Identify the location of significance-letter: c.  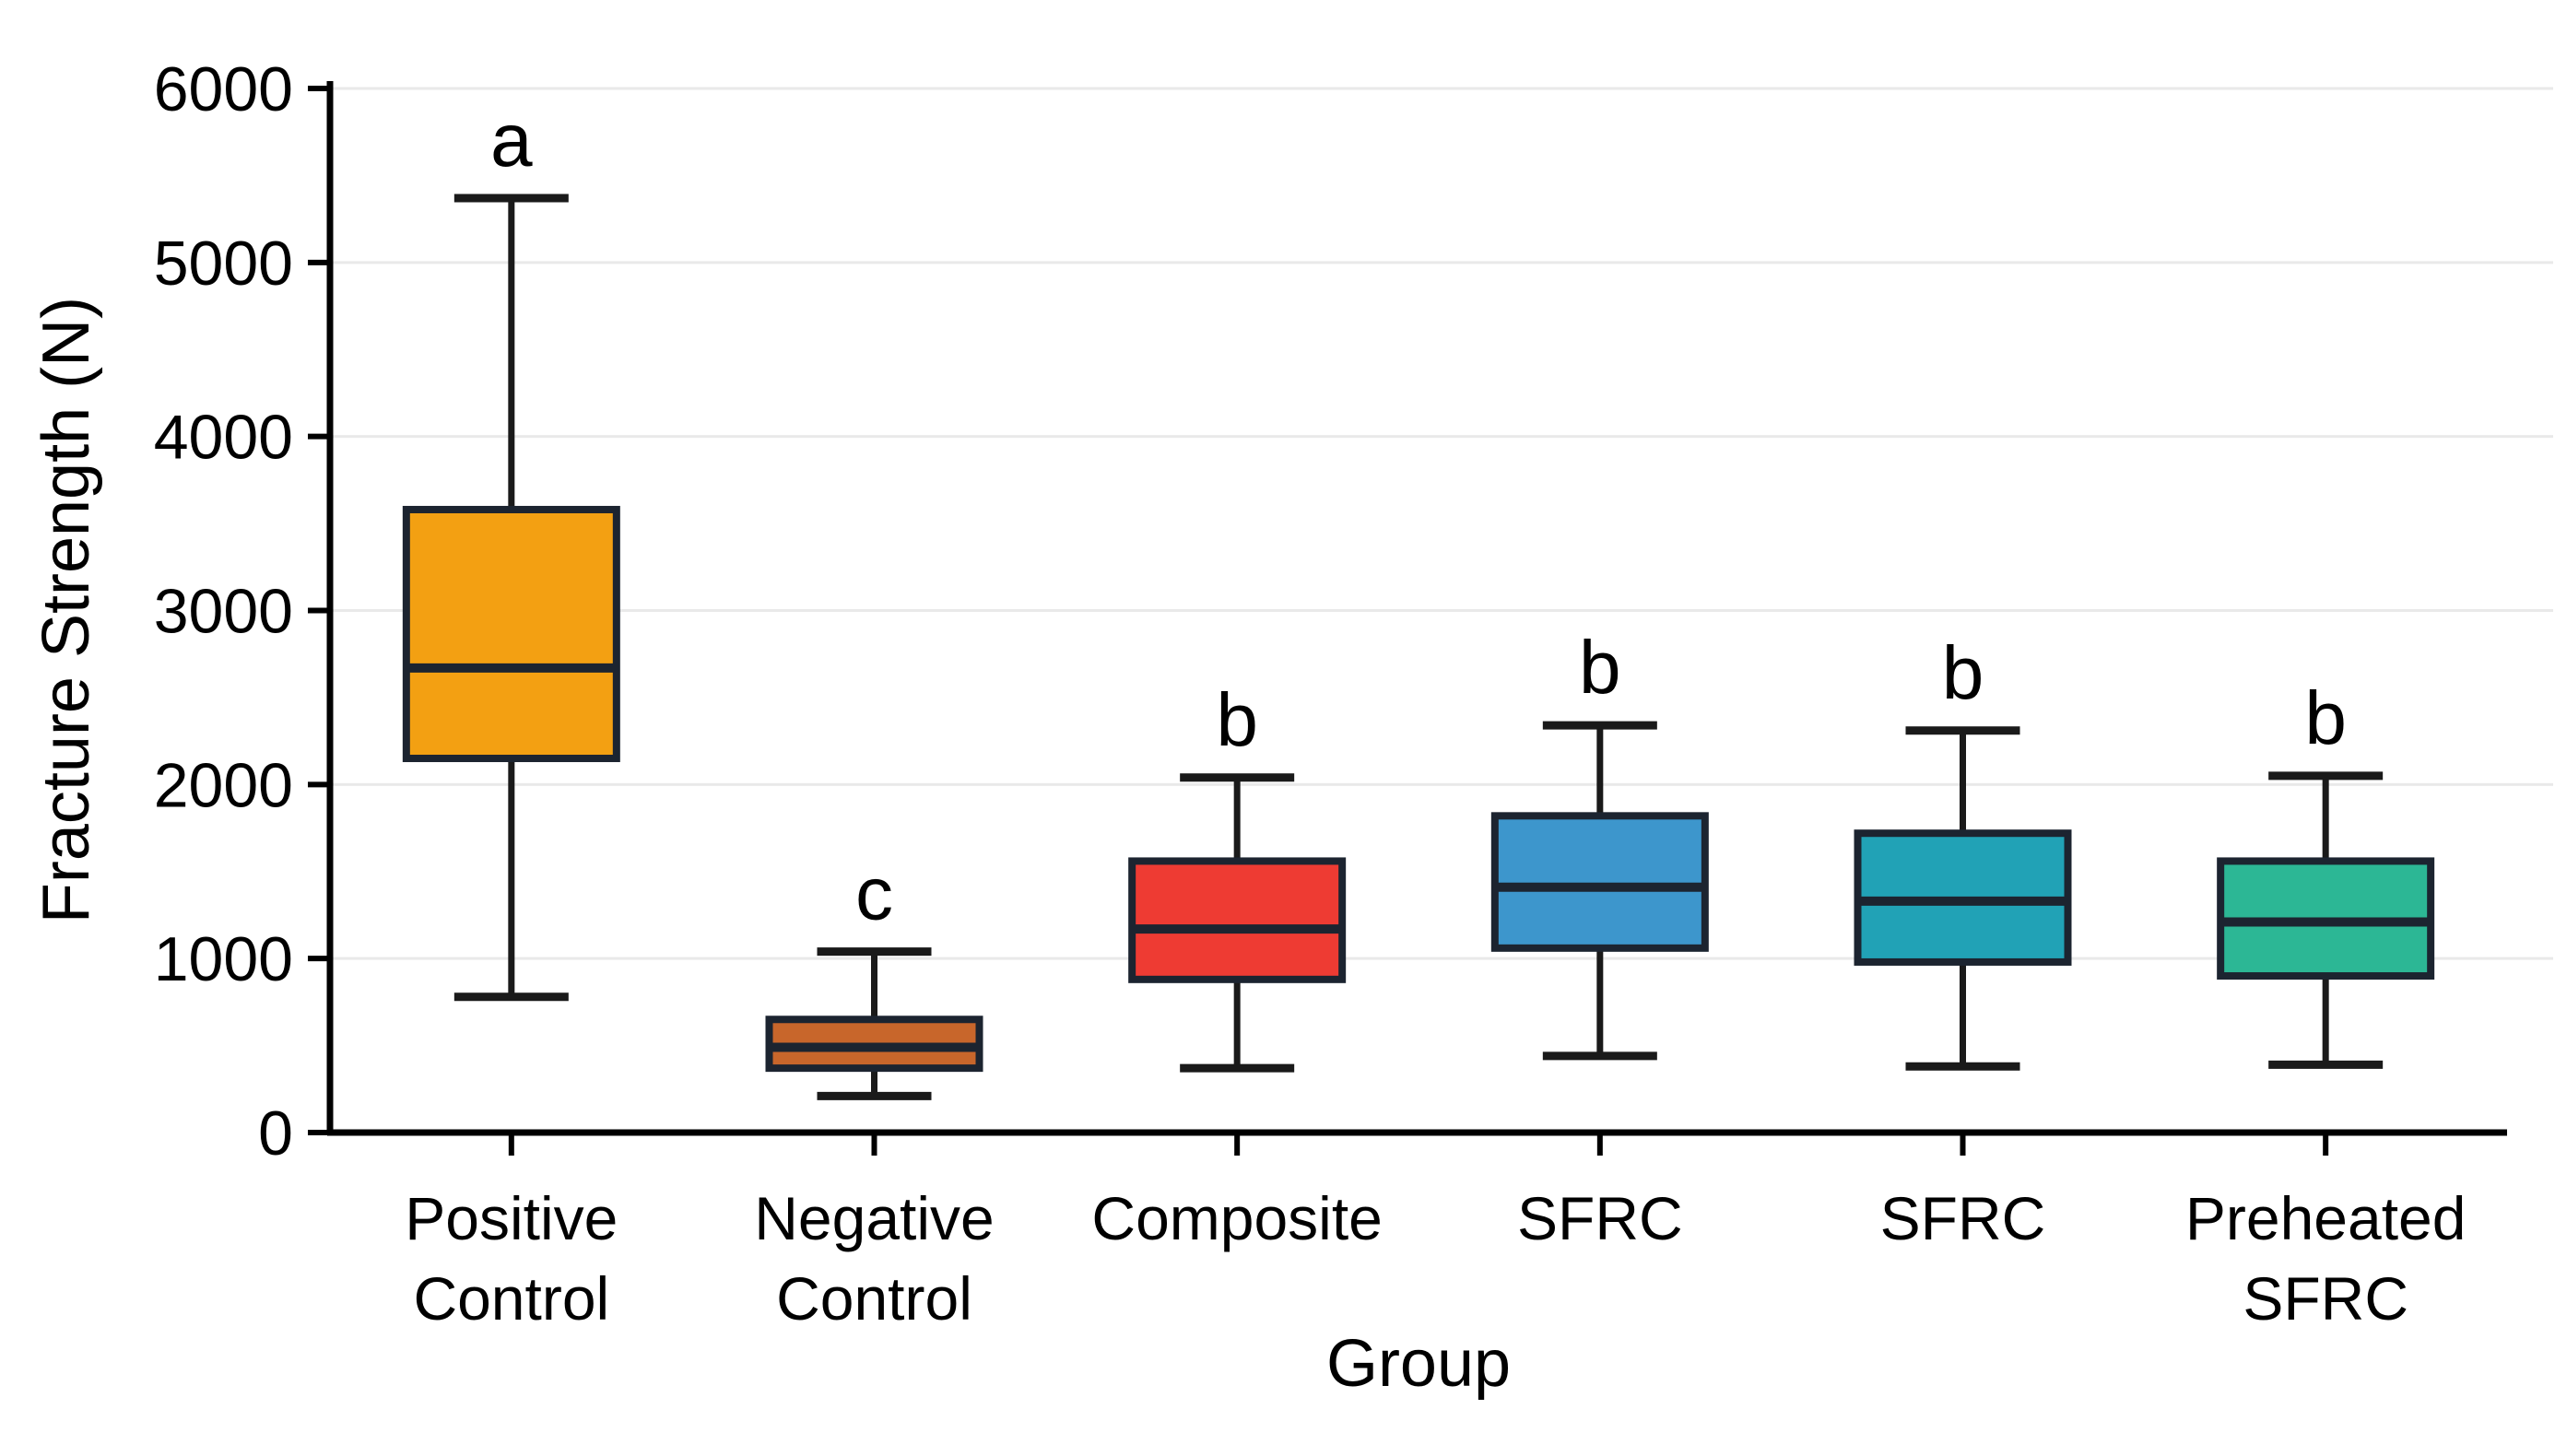
(874, 894).